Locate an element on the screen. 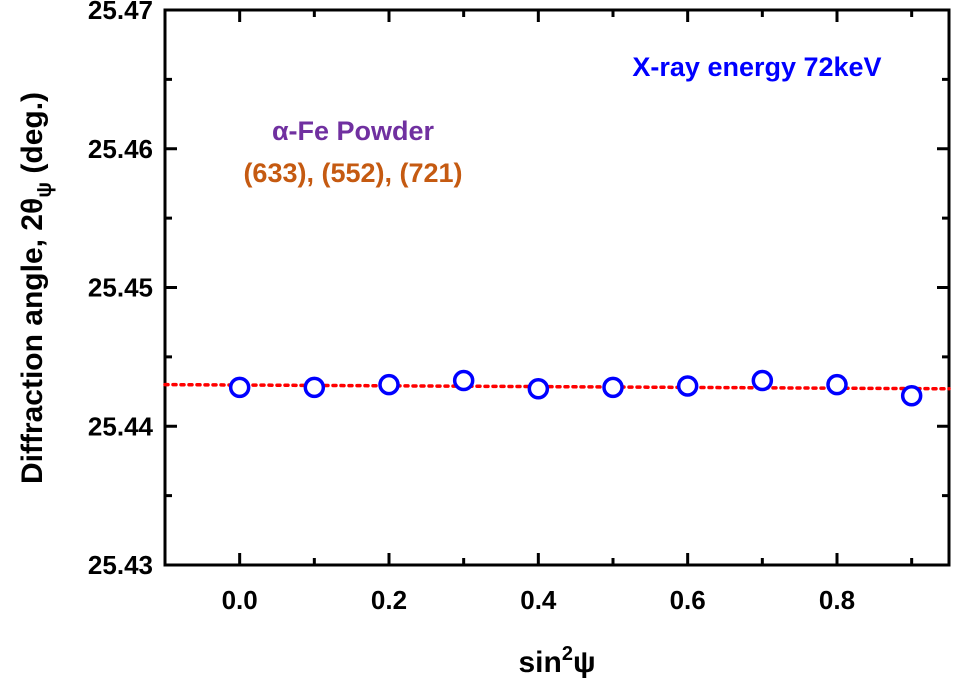 The image size is (959, 687). y-tick-label: 25.46 is located at coordinates (120, 149).